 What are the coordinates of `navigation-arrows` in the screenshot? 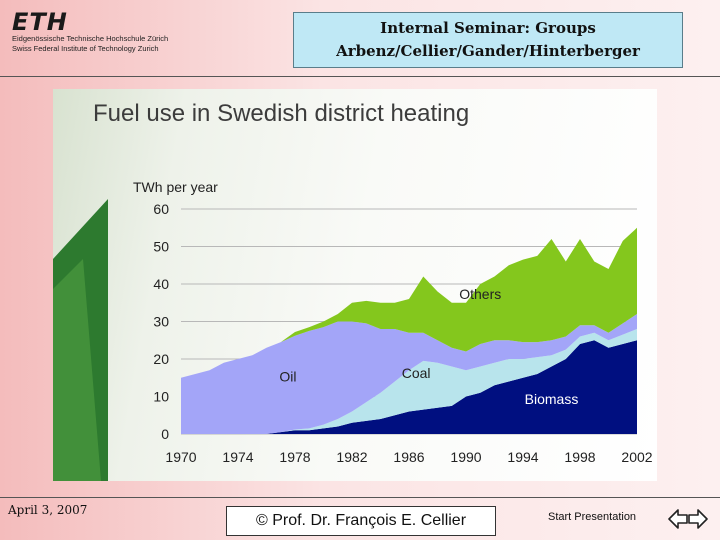 It's located at (688, 520).